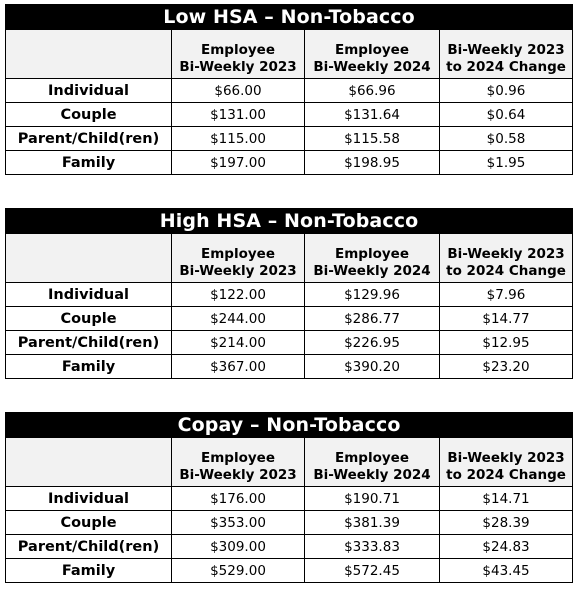  Describe the element at coordinates (506, 138) in the screenshot. I see `table-cell: $0.58` at that location.